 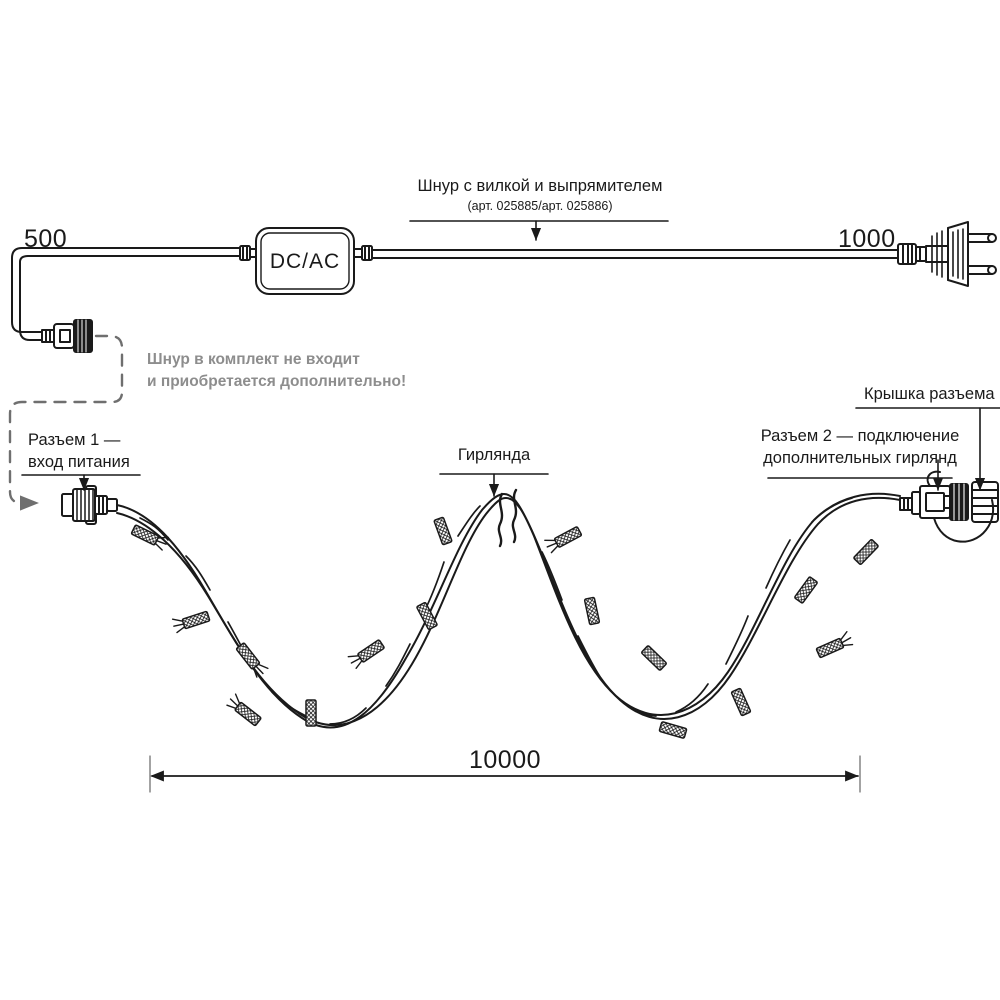 What do you see at coordinates (867, 239) in the screenshot?
I see `dimension-right-label: 1000` at bounding box center [867, 239].